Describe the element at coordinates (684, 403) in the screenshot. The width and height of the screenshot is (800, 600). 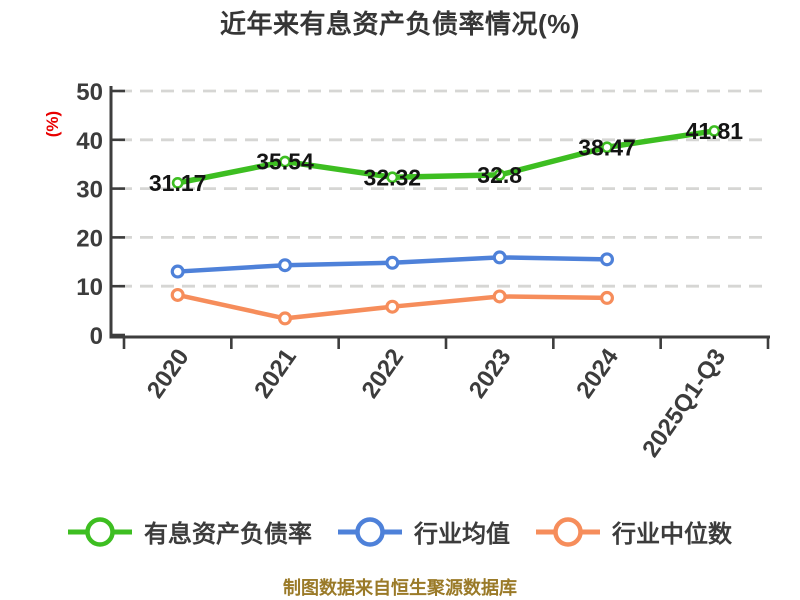
I see `x-tick-label: 2025Q1-Q3` at that location.